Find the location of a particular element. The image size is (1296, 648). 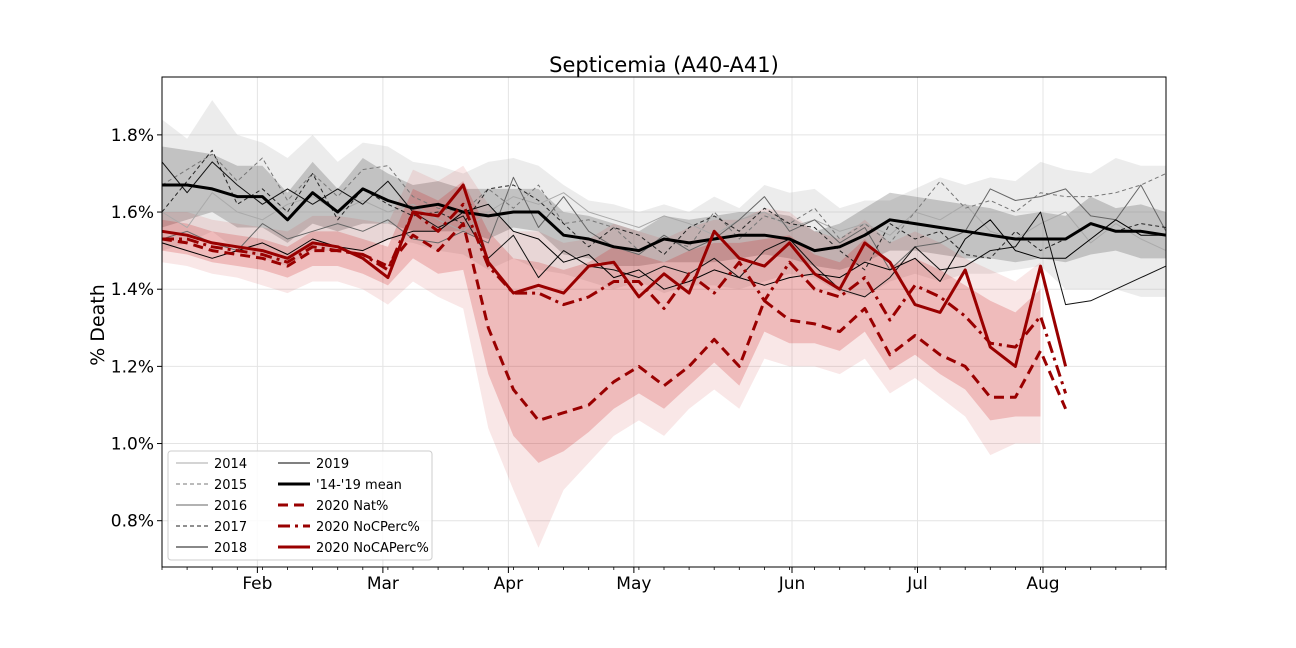

y-tick-label: 1.2% is located at coordinates (132, 367).